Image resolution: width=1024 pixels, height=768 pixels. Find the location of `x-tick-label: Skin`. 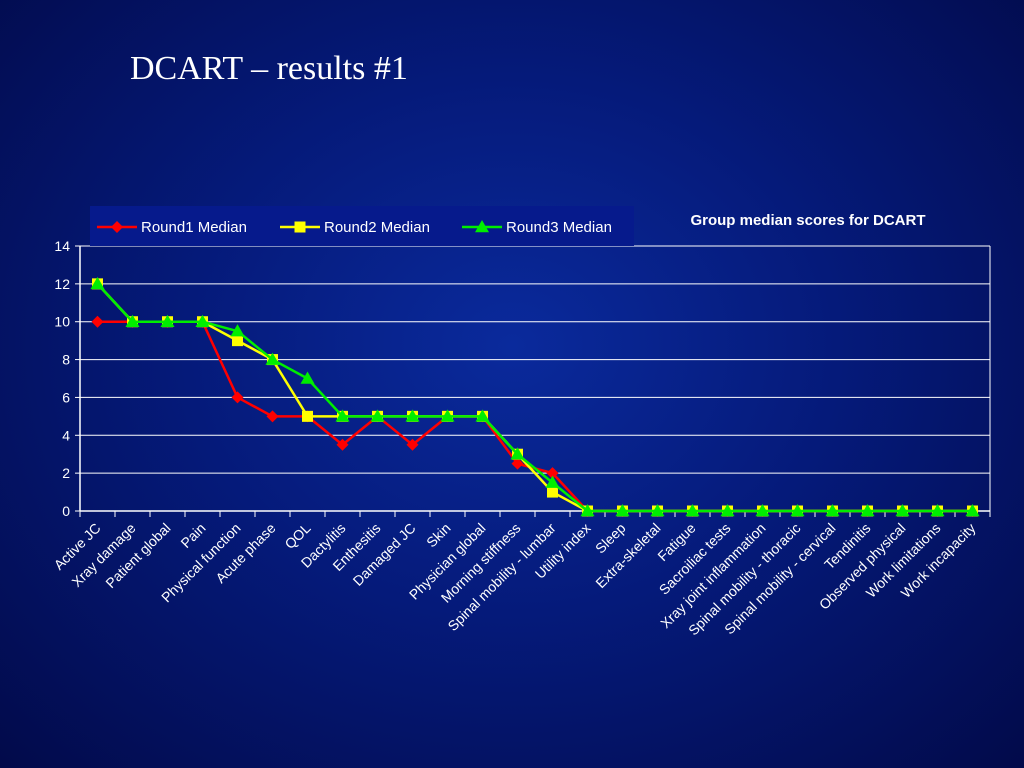

x-tick-label: Skin is located at coordinates (438, 535).